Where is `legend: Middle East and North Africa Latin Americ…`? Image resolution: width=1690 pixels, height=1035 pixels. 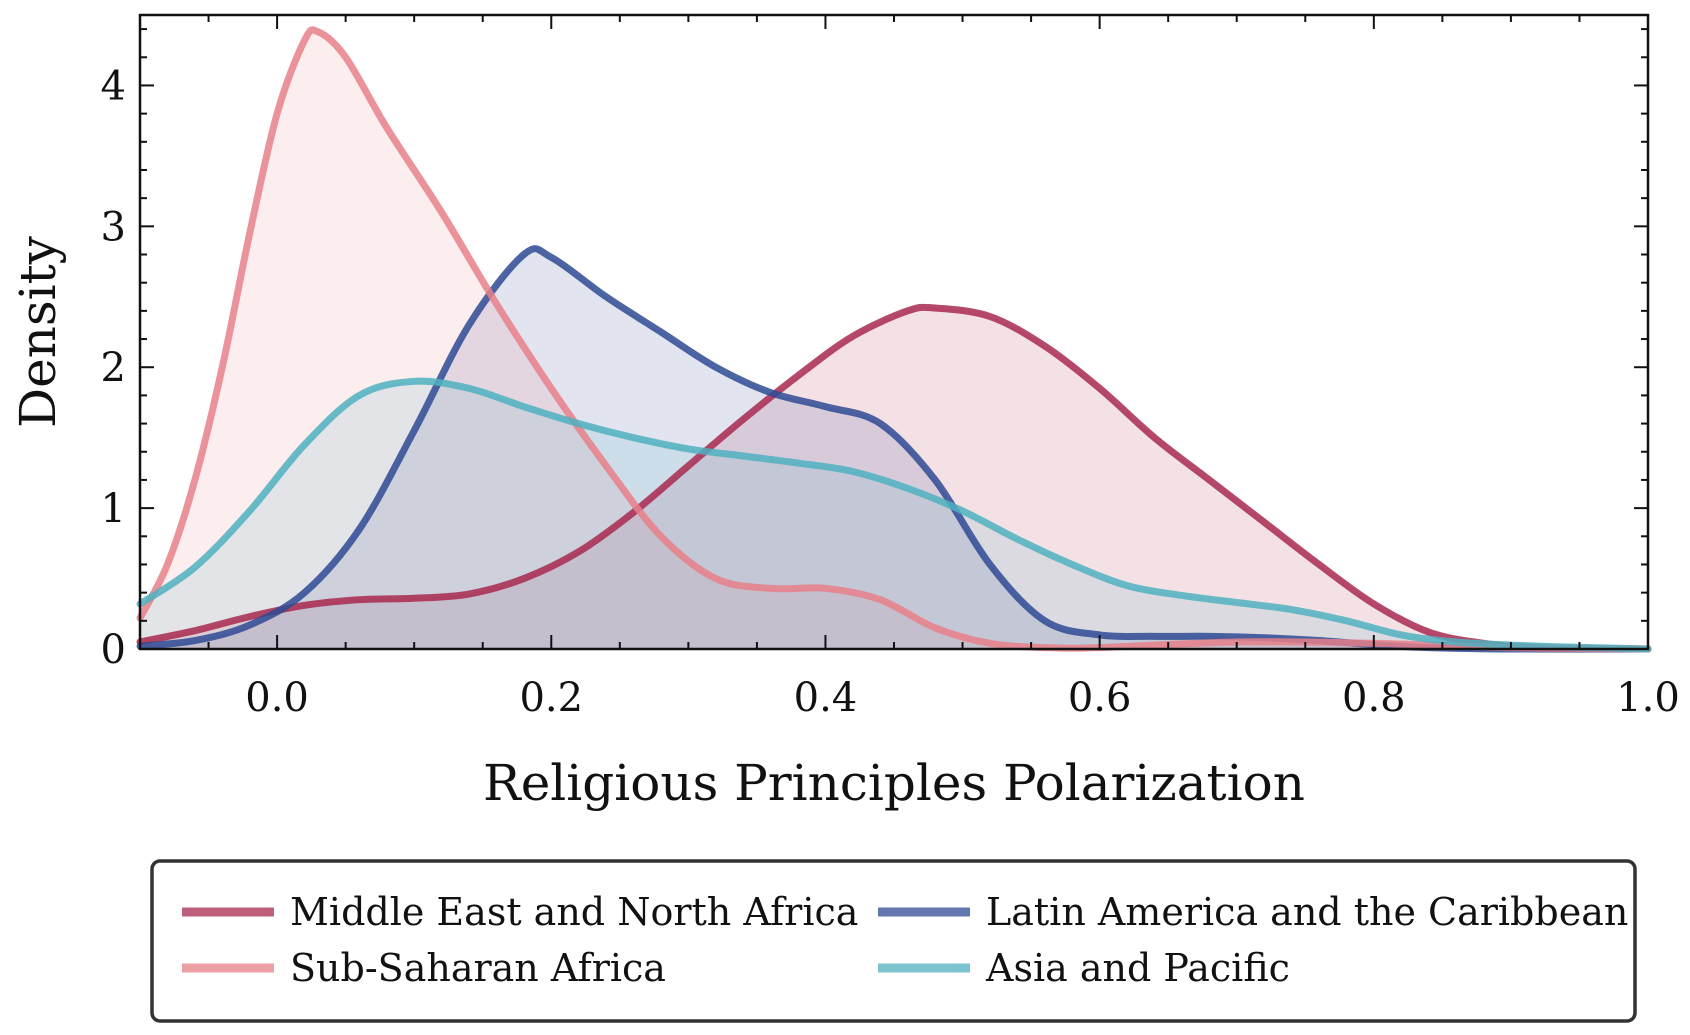
legend: Middle East and North Africa Latin Americ… is located at coordinates (893, 941).